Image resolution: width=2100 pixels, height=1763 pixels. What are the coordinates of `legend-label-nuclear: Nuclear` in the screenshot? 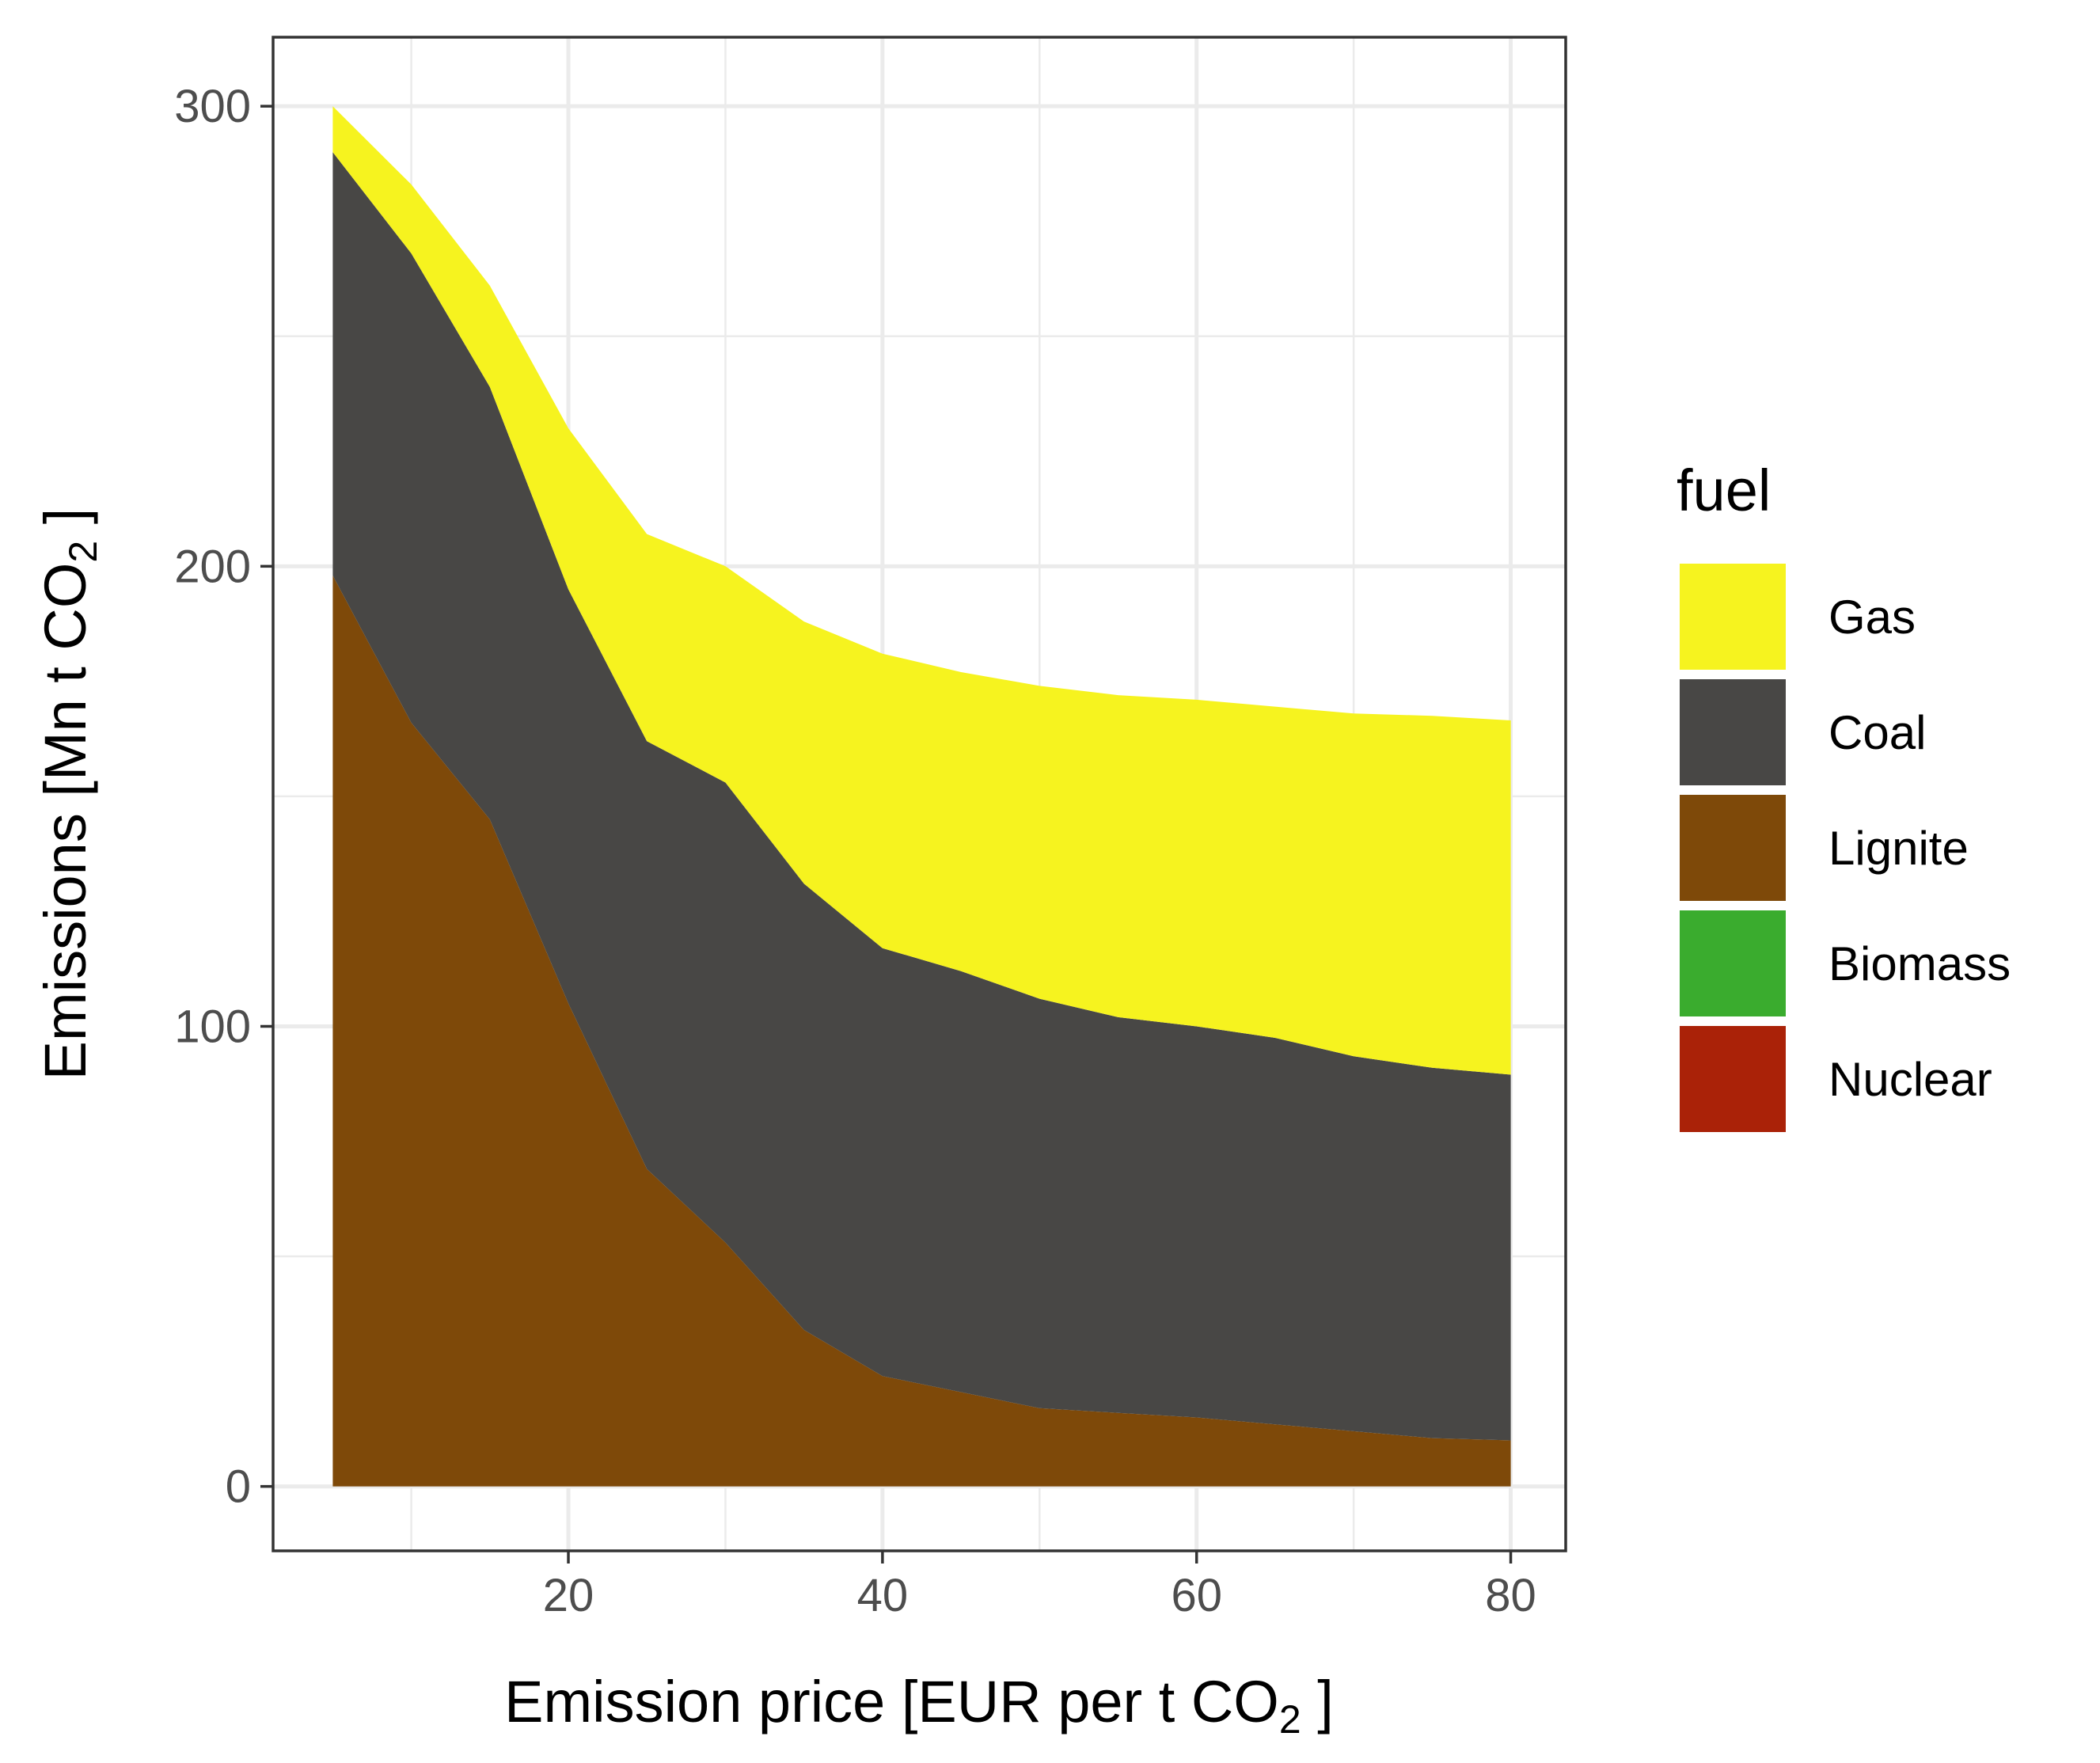 It's located at (1910, 1080).